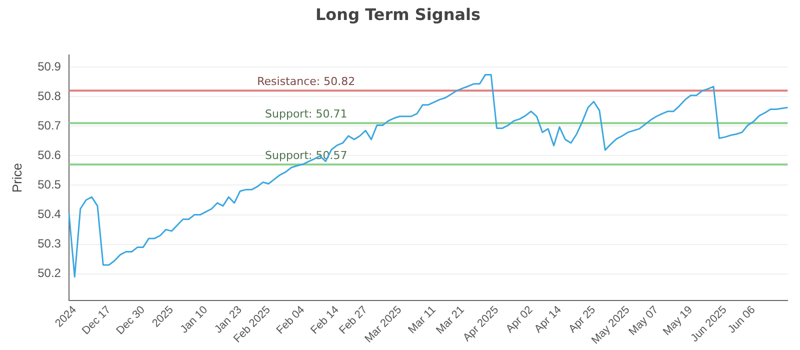  Describe the element at coordinates (50, 125) in the screenshot. I see `y-tick-label: 50.7` at that location.